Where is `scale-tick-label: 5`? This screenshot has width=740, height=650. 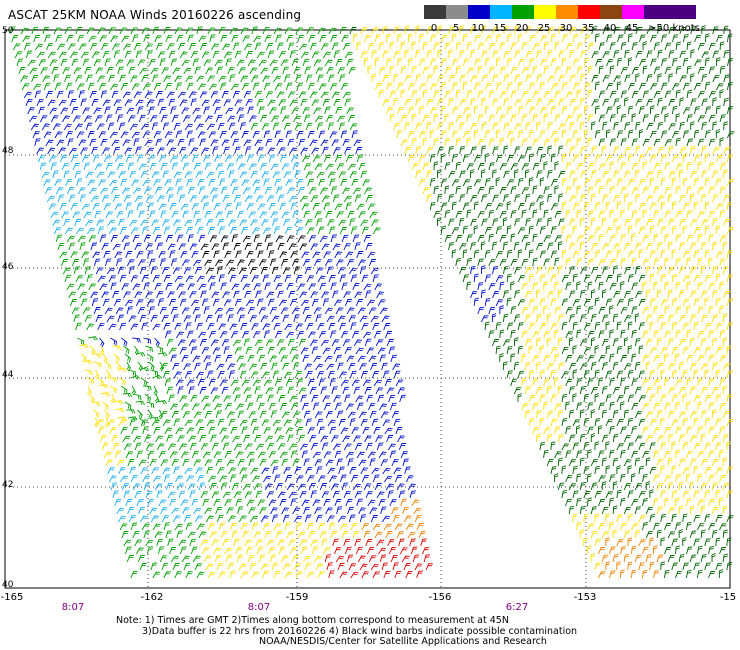
scale-tick-label: 5 is located at coordinates (456, 28).